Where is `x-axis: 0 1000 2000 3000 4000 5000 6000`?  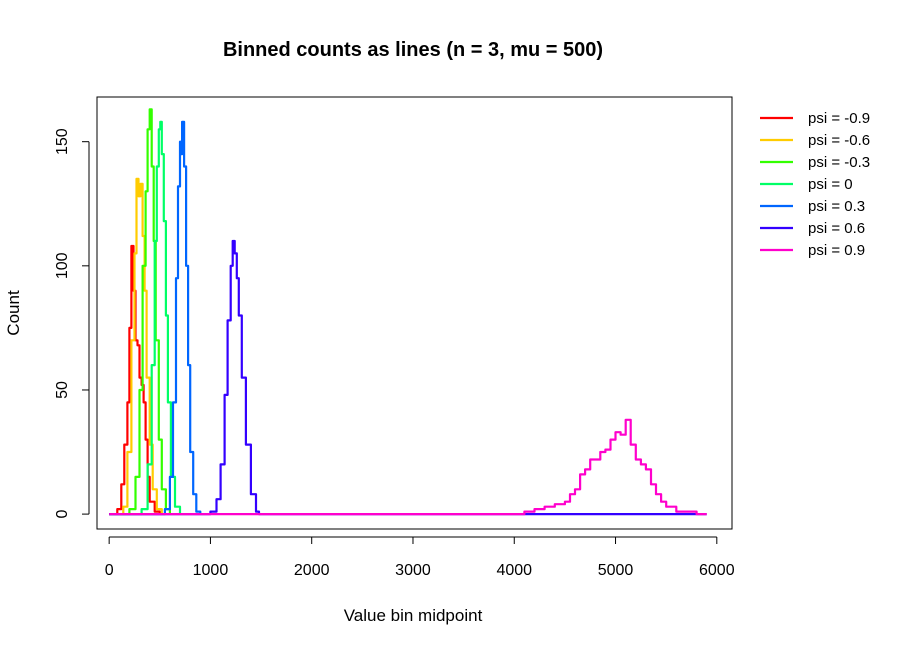
x-axis: 0 1000 2000 3000 4000 5000 6000 is located at coordinates (420, 557).